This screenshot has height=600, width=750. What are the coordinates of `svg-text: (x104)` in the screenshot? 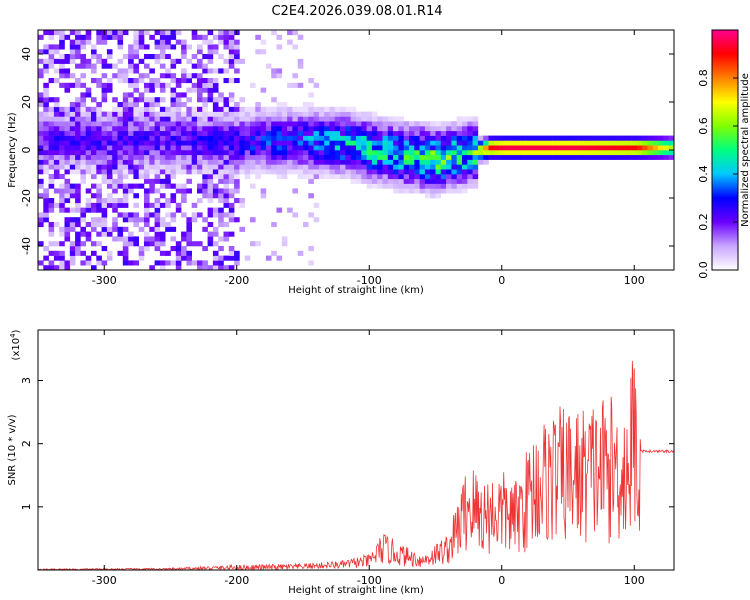 It's located at (15, 344).